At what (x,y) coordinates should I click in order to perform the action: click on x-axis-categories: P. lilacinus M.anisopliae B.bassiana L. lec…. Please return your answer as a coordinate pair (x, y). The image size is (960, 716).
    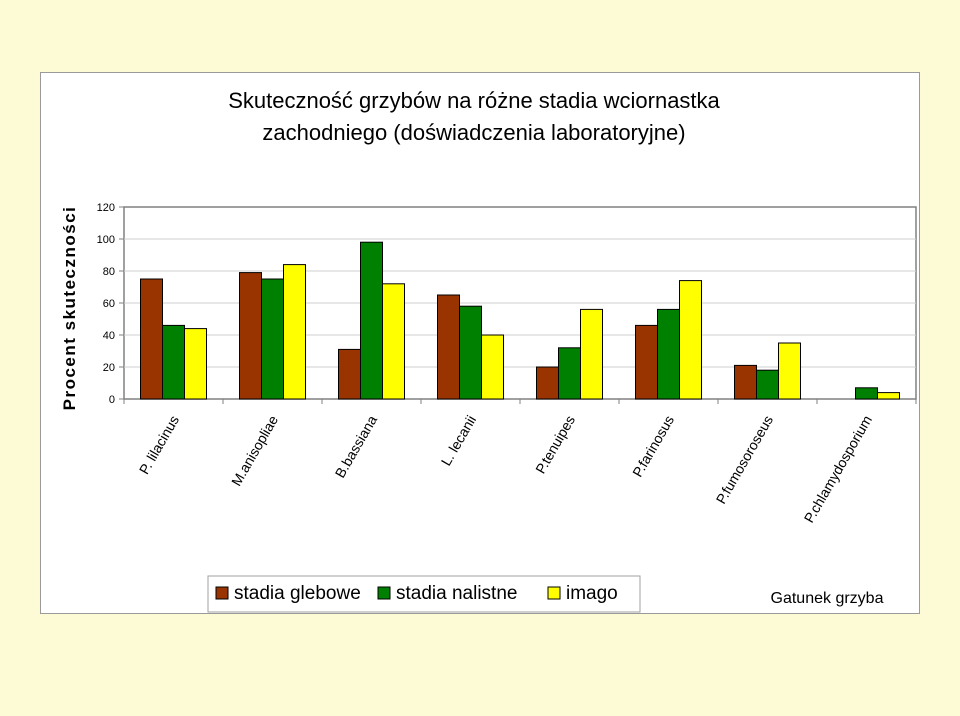
    Looking at the image, I should click on (520, 462).